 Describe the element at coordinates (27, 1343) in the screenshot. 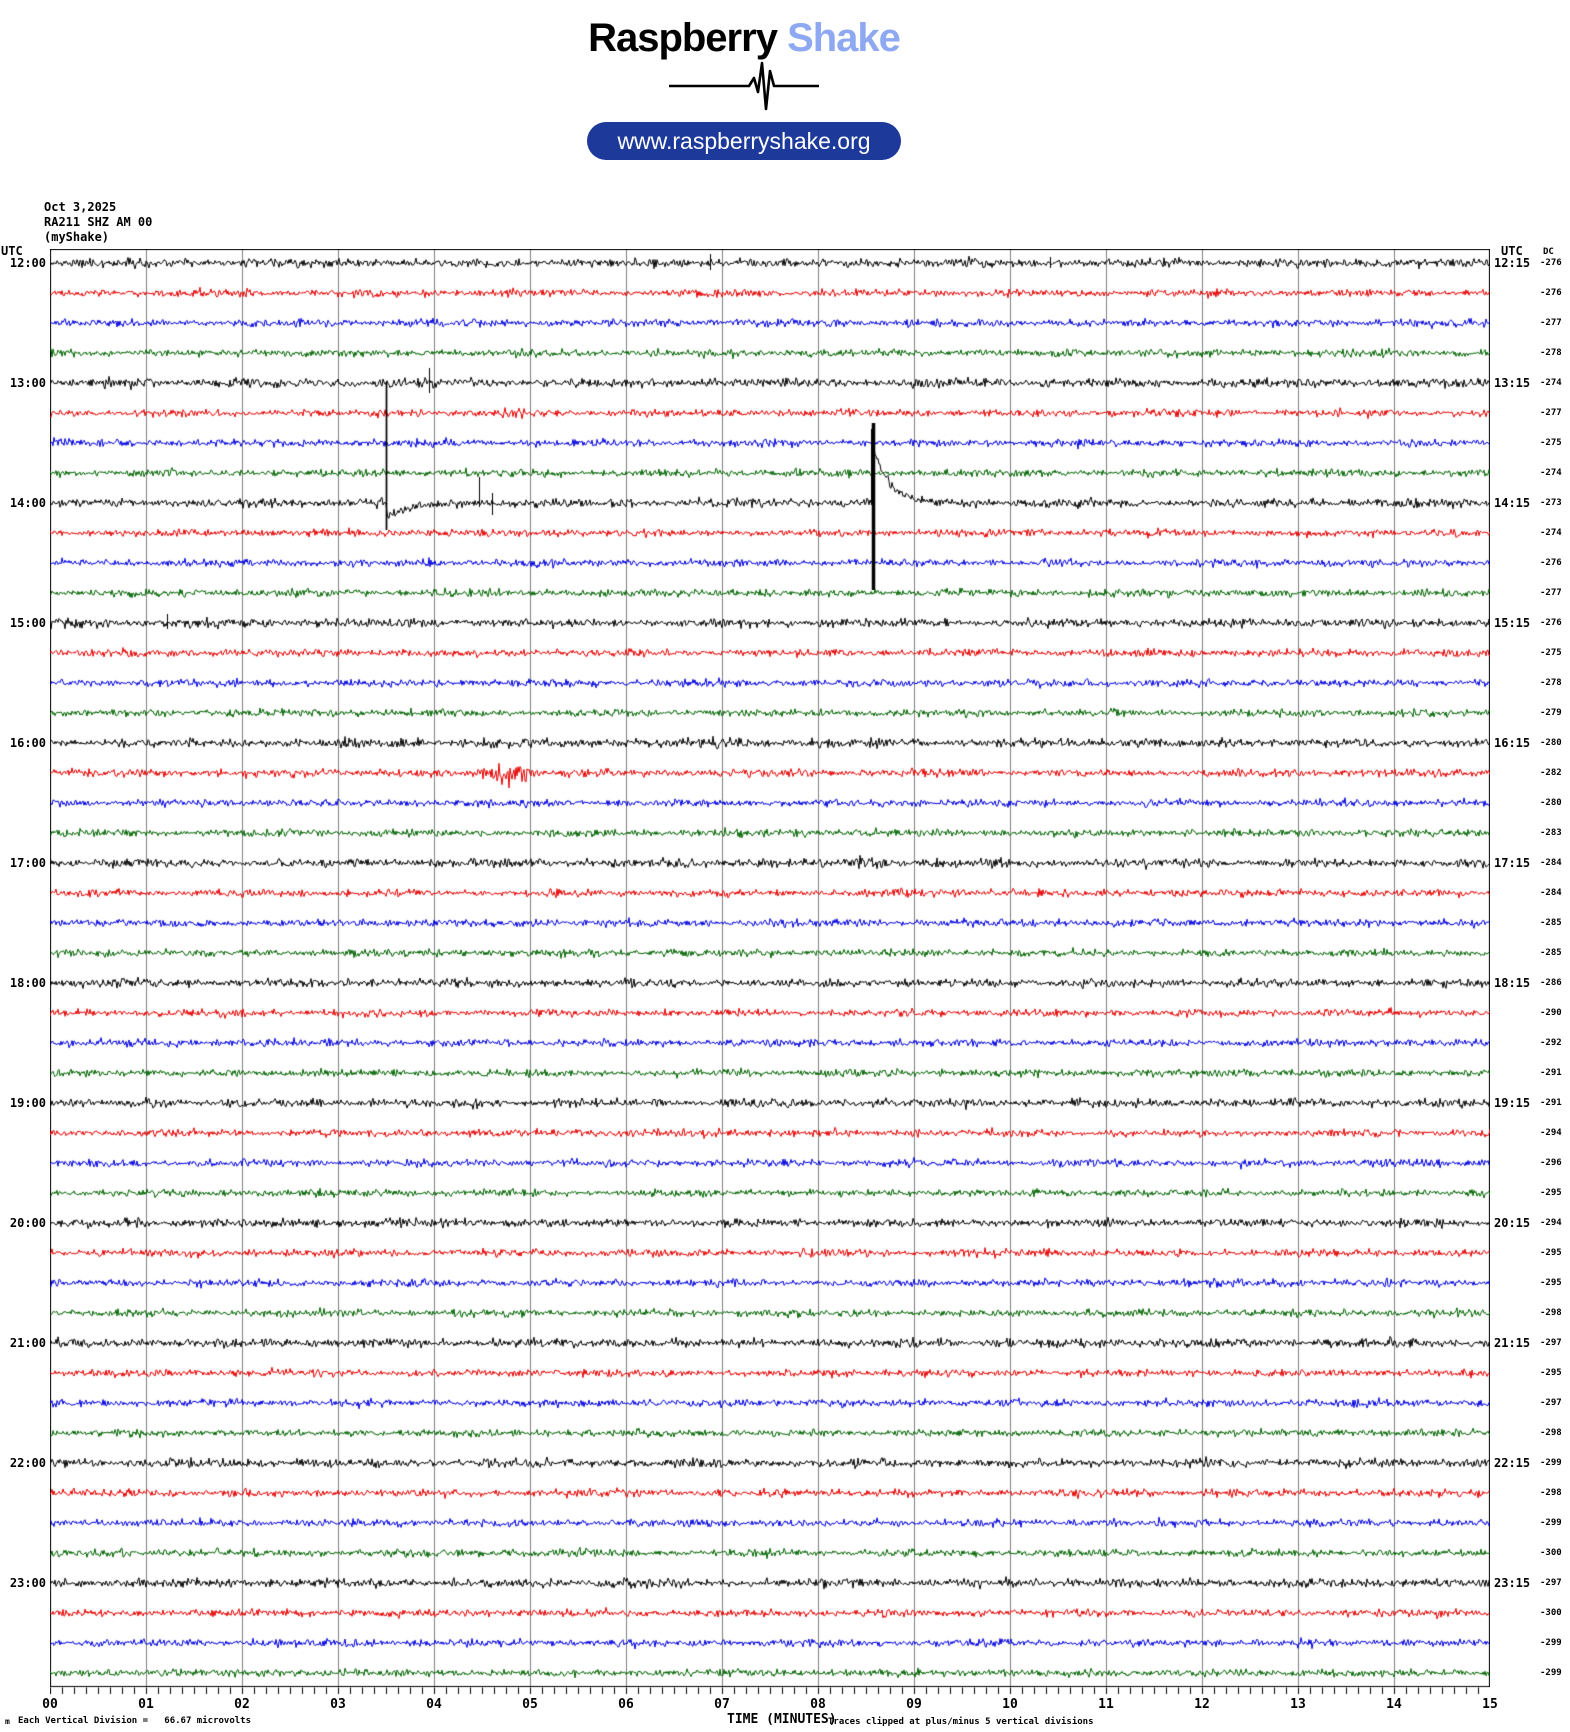

I see `left-time-label: 21:00` at that location.